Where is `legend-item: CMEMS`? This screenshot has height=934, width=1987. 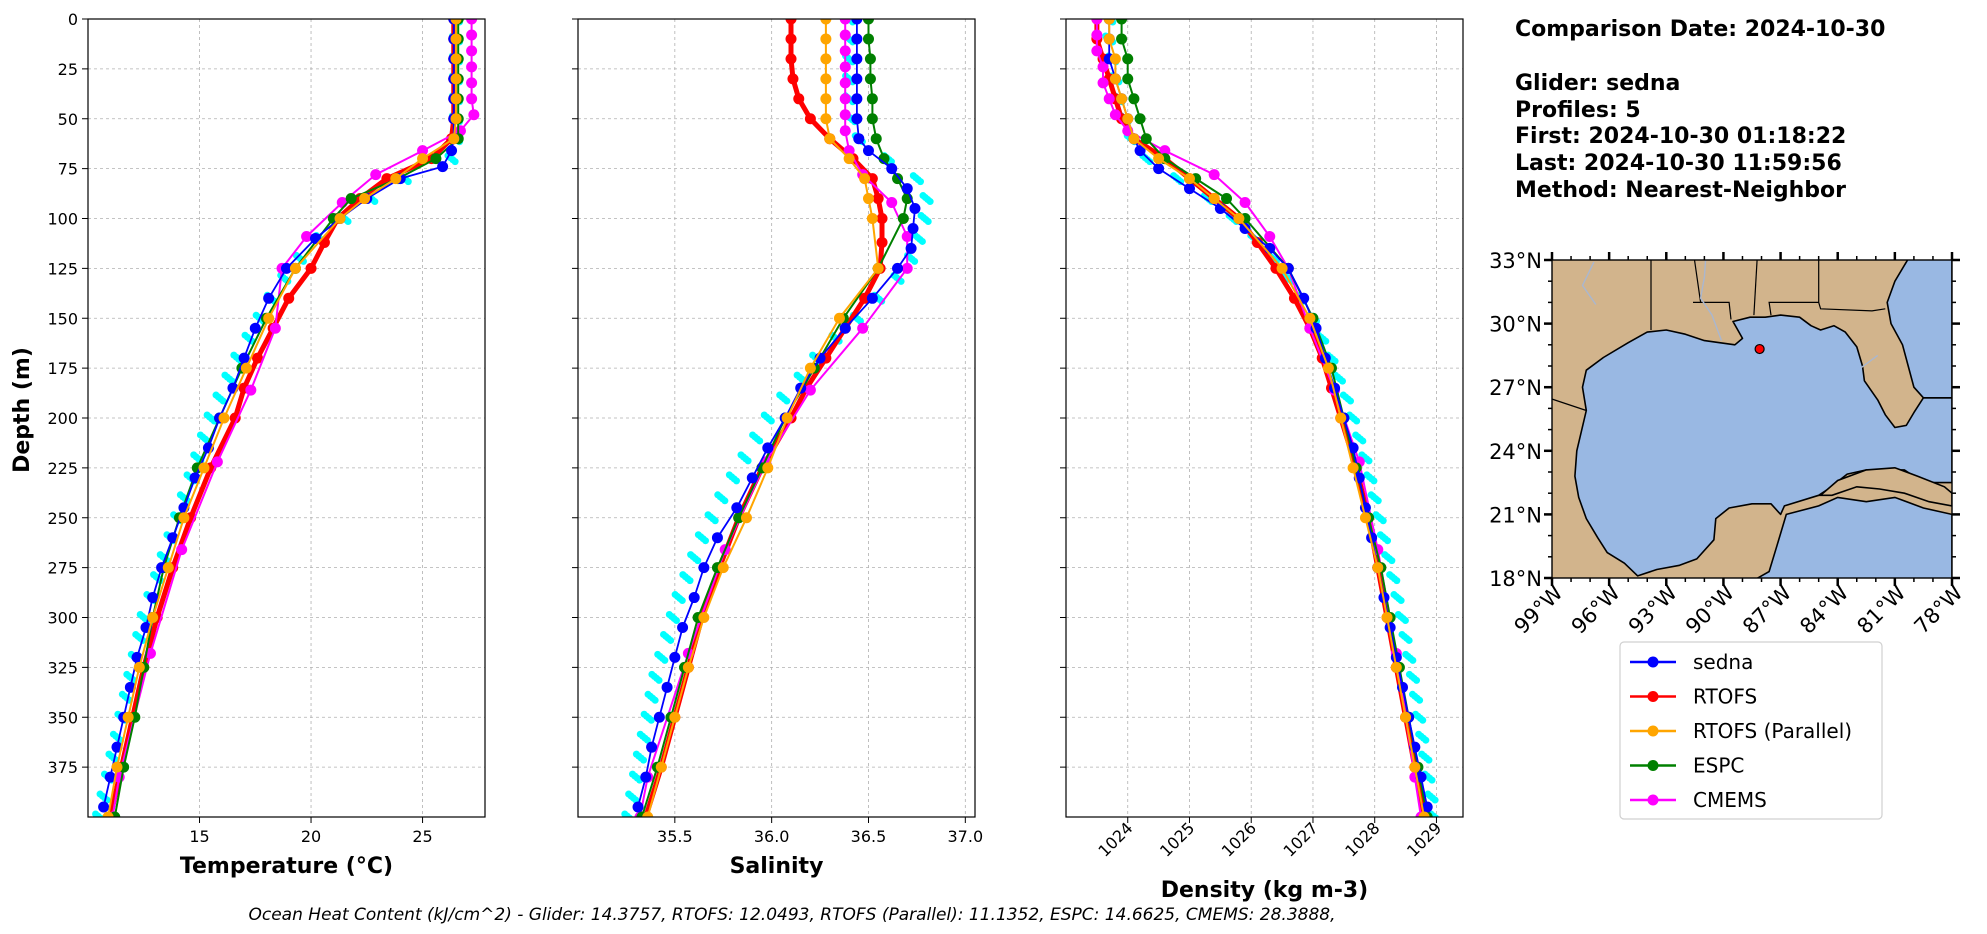 legend-item: CMEMS is located at coordinates (1698, 800).